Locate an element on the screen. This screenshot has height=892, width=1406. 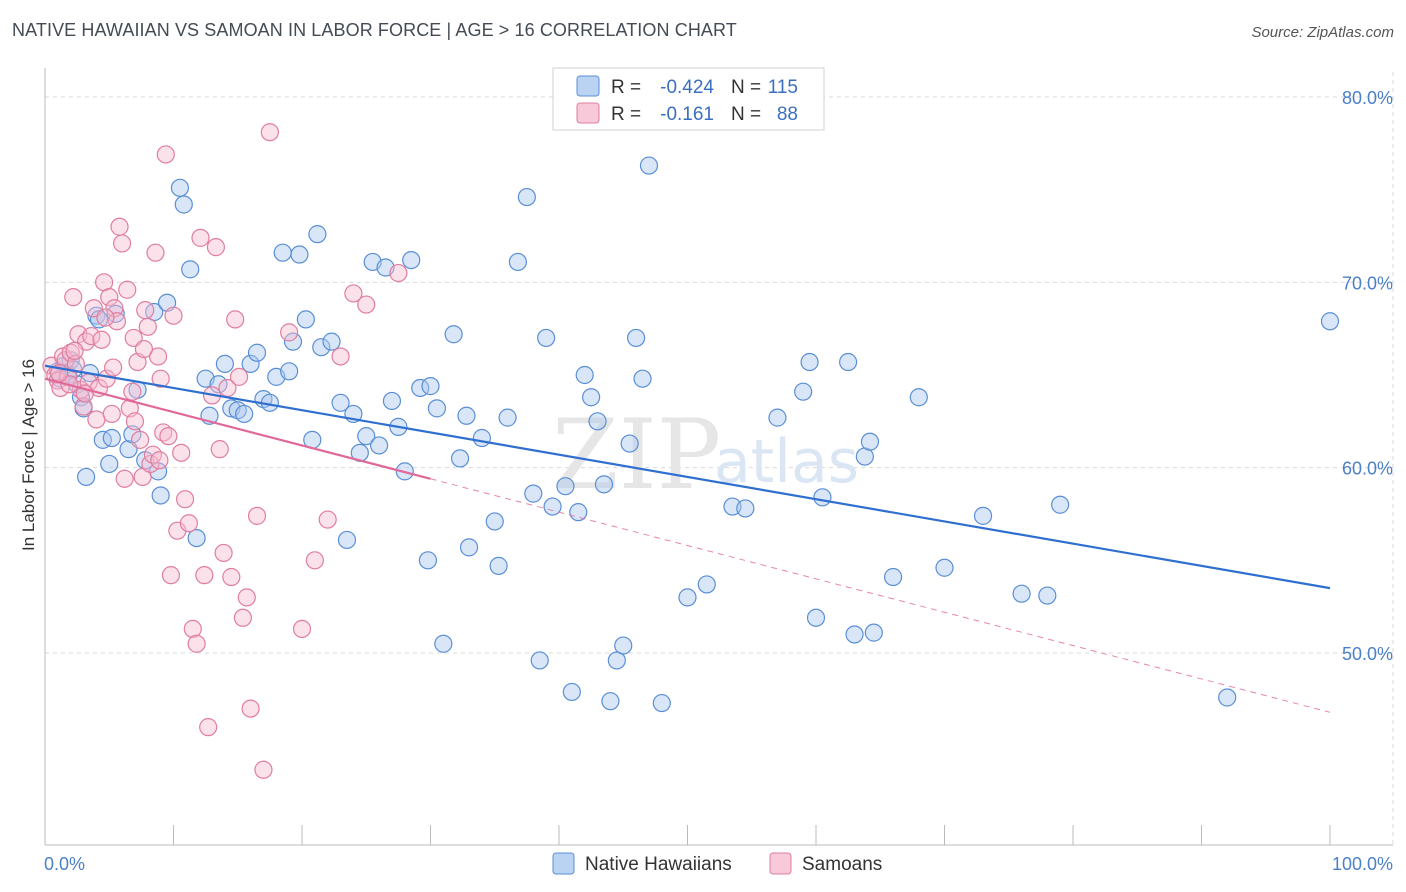
source-label: Source: ZipAtlas.com is located at coordinates (1322, 32).